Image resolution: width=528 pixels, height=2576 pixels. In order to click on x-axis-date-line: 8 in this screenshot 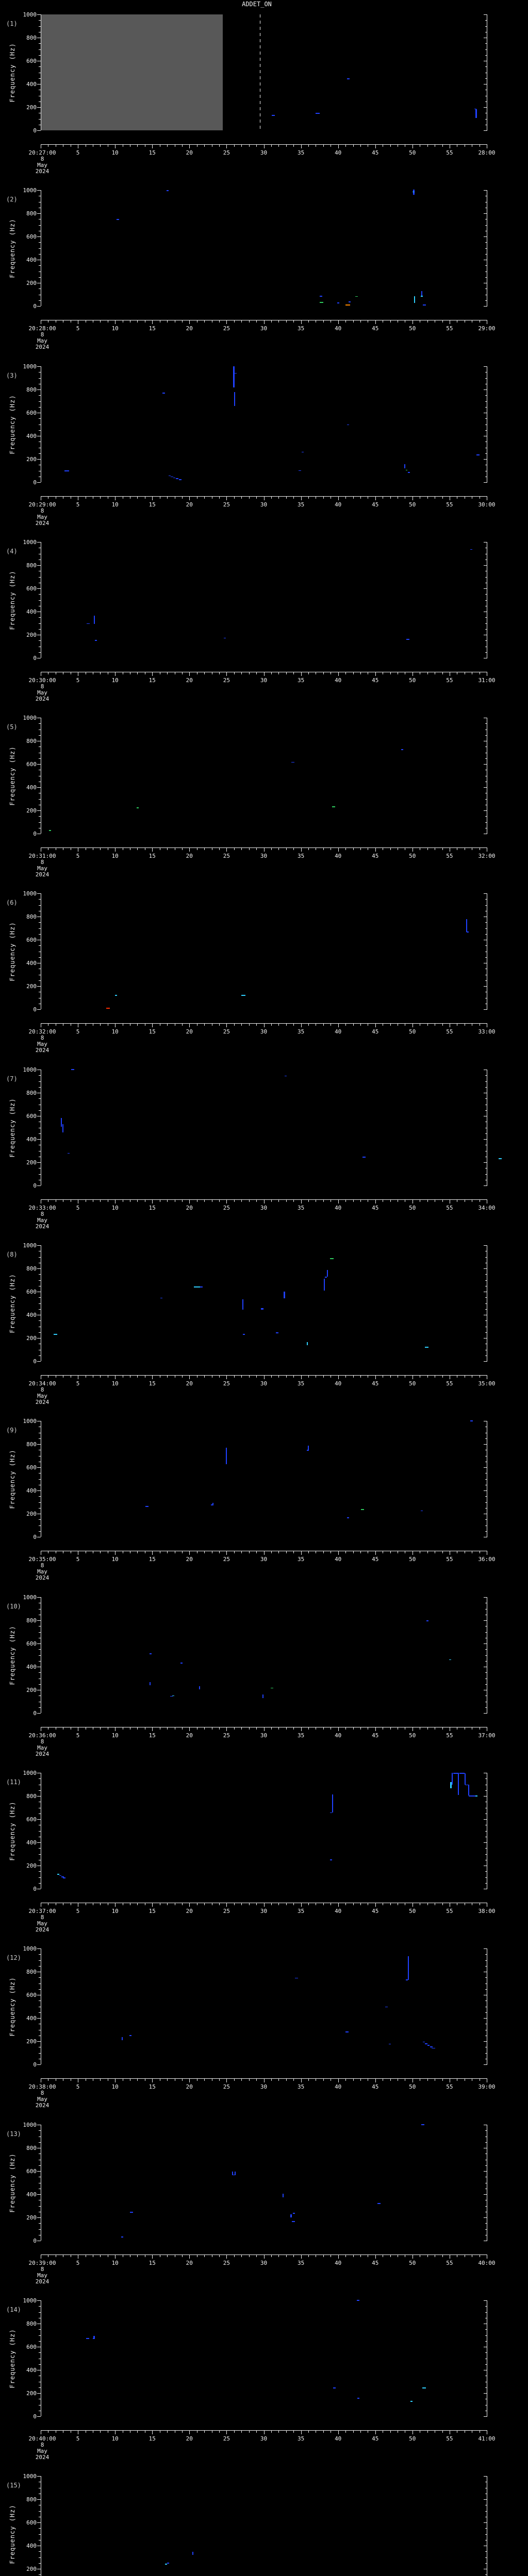, I will do `click(42, 1214)`.